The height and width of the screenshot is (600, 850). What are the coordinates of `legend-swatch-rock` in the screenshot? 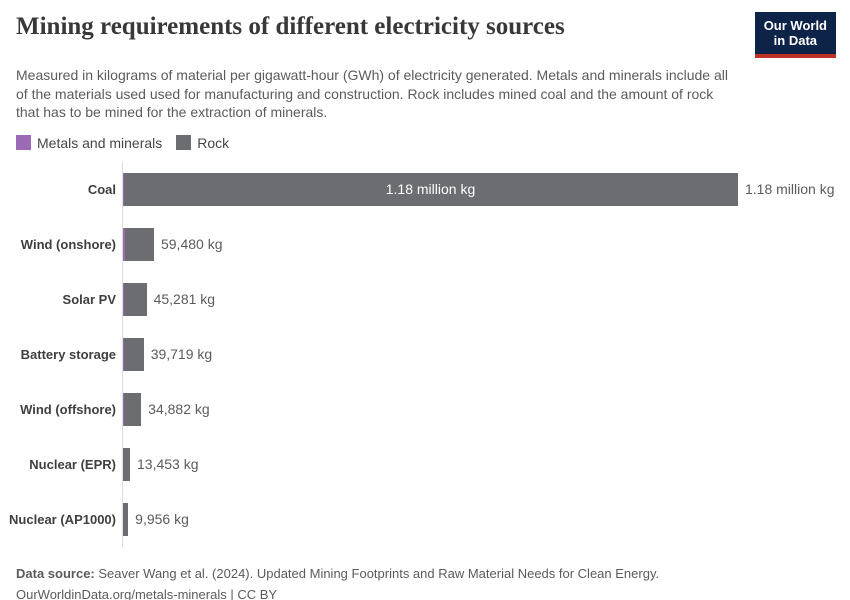 It's located at (184, 142).